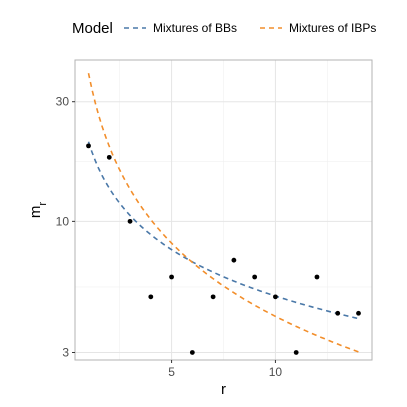  Describe the element at coordinates (65, 352) in the screenshot. I see `y-tick-label: 3` at that location.